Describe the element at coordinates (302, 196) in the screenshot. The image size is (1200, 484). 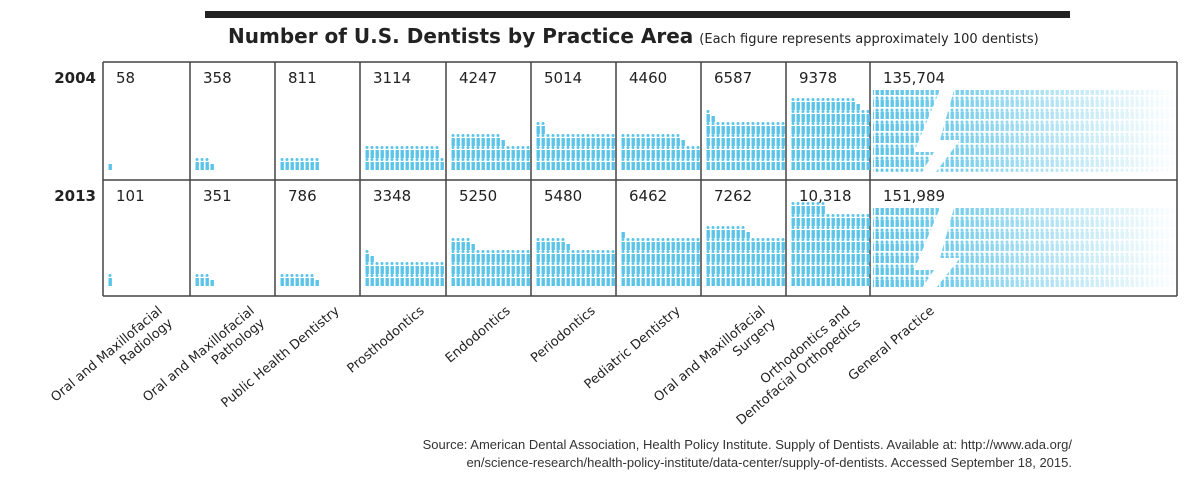
I see `value-label: 786` at that location.